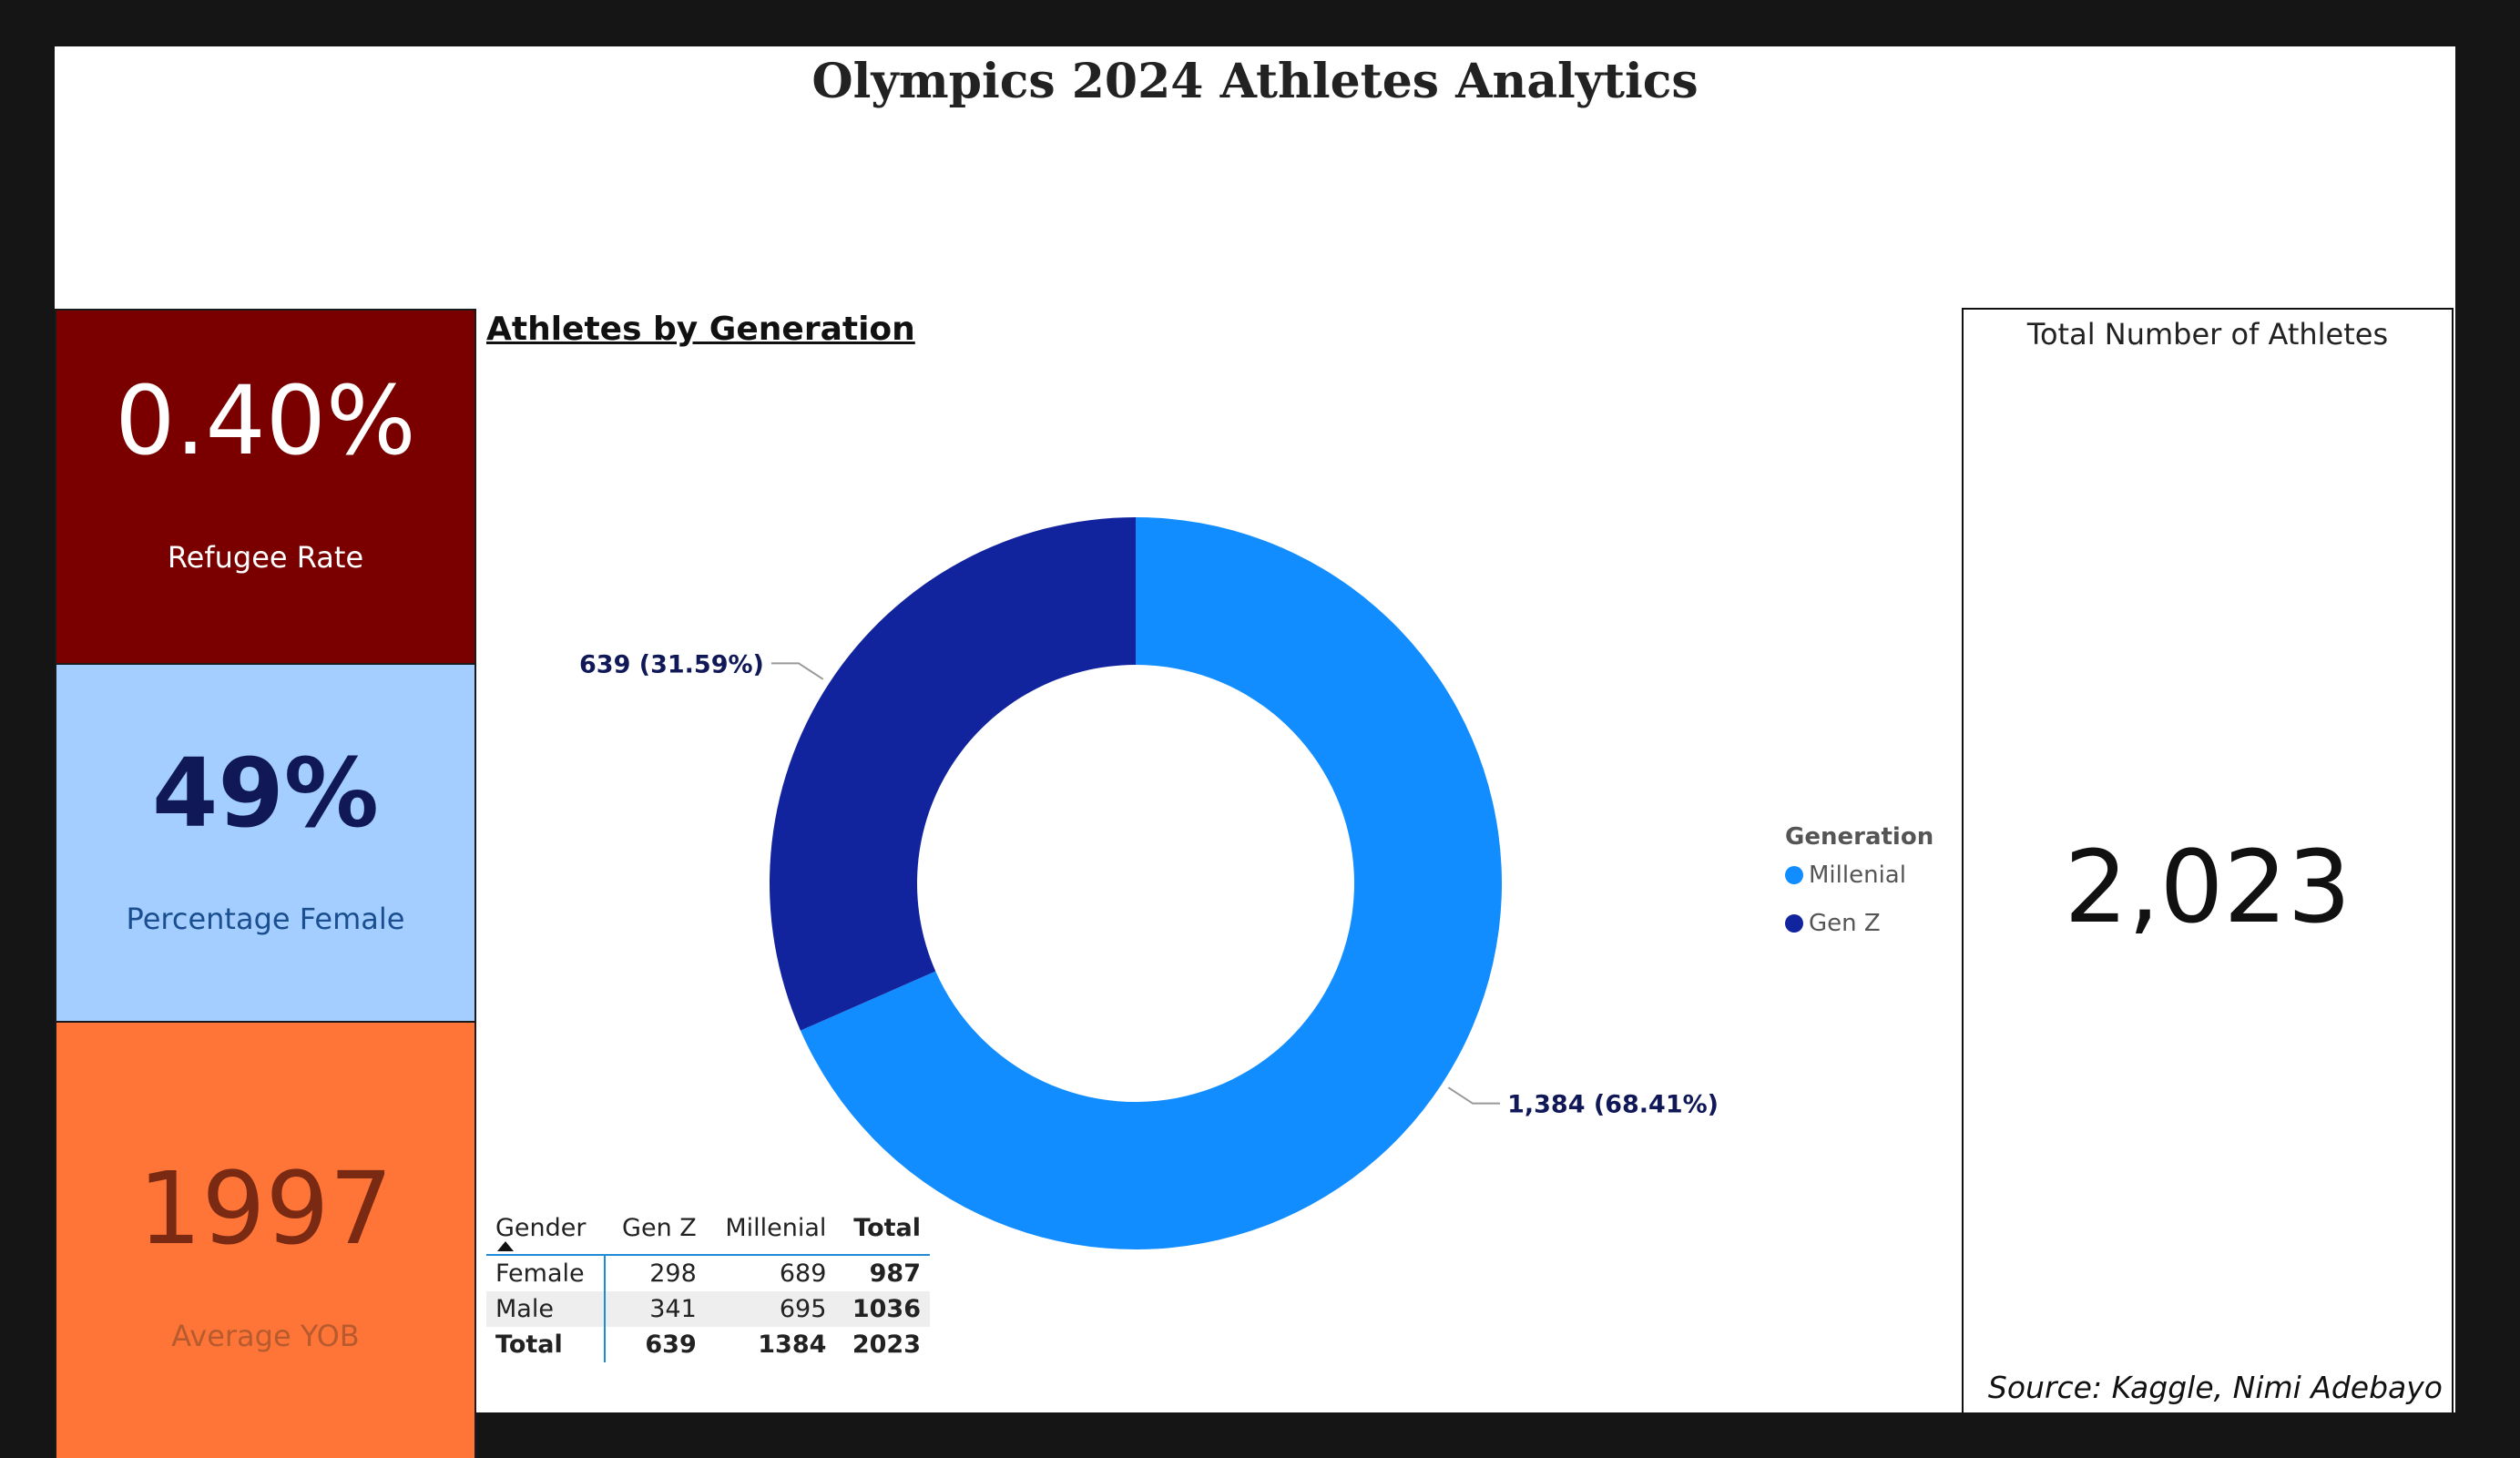 The width and height of the screenshot is (2520, 1458). I want to click on average-yob-card: 1997 Average YOB, so click(265, 1239).